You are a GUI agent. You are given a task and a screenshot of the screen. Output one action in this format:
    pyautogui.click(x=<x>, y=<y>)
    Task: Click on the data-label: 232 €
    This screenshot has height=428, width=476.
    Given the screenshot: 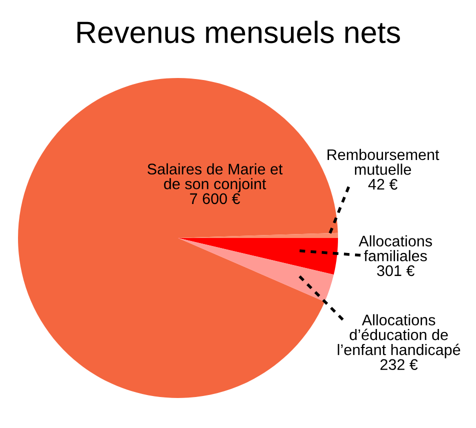 What is the action you would take?
    pyautogui.click(x=399, y=364)
    